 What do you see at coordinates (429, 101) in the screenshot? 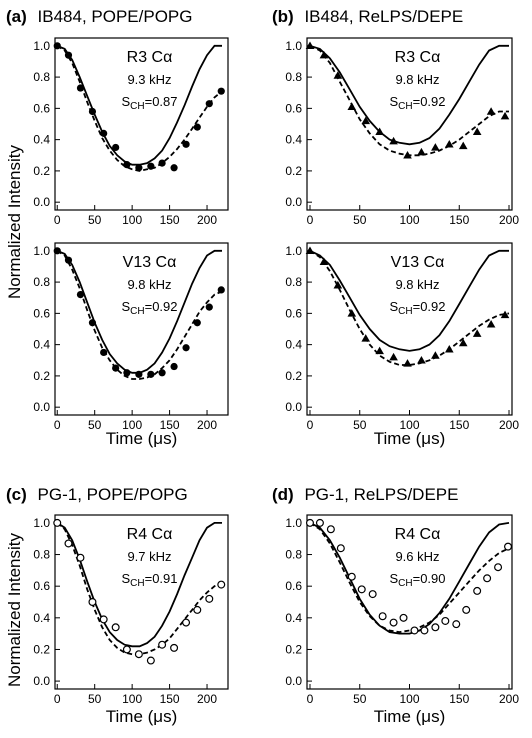
I see `order-parameter-value: =0.92` at bounding box center [429, 101].